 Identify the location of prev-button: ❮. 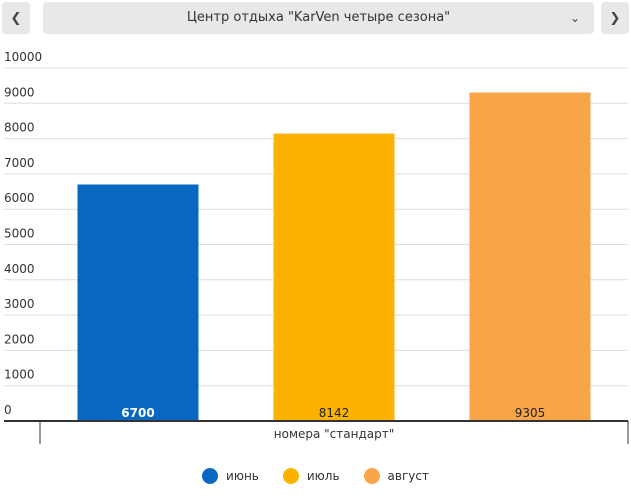
(16, 18).